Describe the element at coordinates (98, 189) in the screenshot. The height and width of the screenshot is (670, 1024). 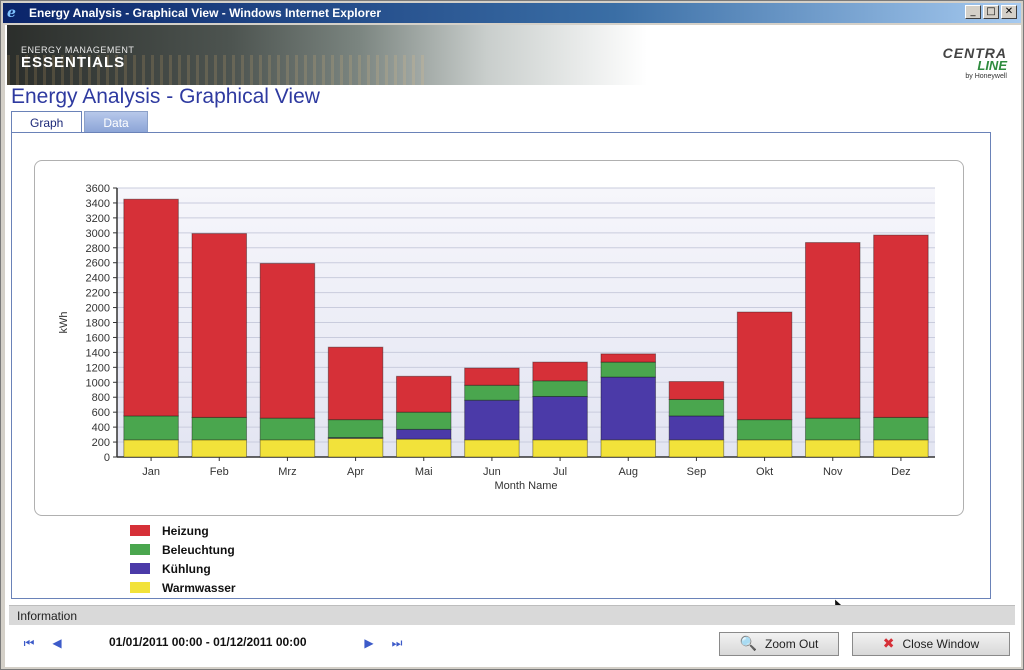
I see `y-tick-label: 3600` at that location.